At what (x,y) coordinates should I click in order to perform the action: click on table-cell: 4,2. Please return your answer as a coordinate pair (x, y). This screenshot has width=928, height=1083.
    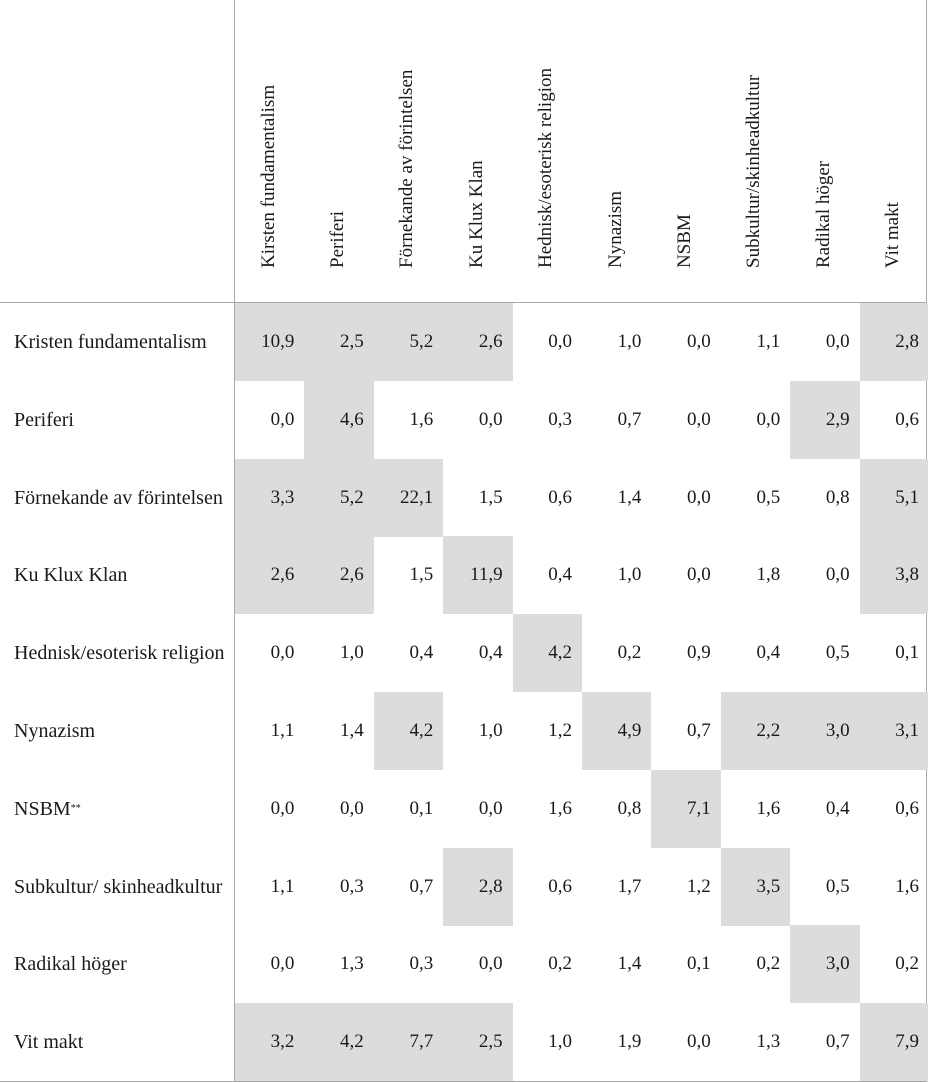
    Looking at the image, I should click on (339, 1042).